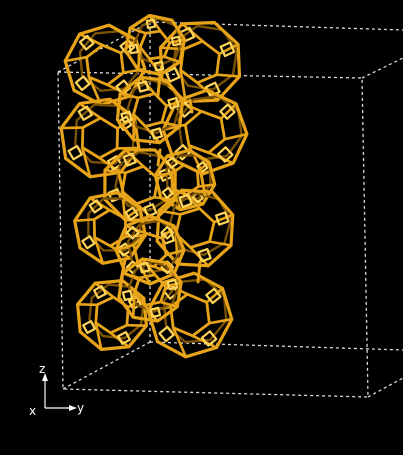  I want to click on axis-x-label: x, so click(32, 411).